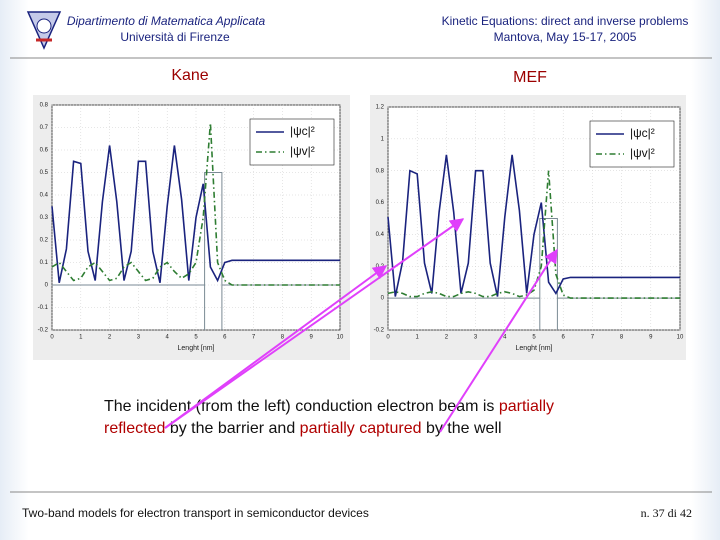 This screenshot has height=540, width=720. I want to click on y-tick-label: 1, so click(383, 139).